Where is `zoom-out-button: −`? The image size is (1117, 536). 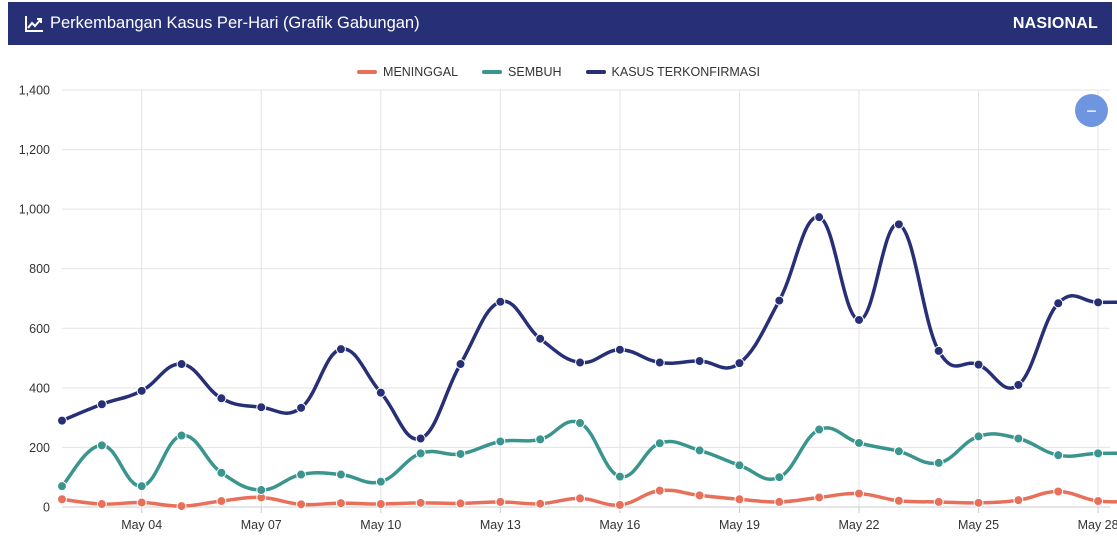
zoom-out-button: − is located at coordinates (1091, 110).